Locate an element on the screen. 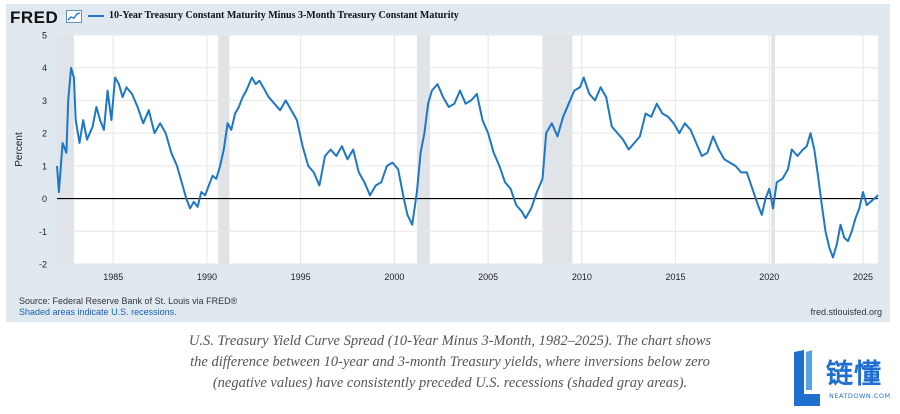 The image size is (900, 414). fred-logo: FRED is located at coordinates (34, 17).